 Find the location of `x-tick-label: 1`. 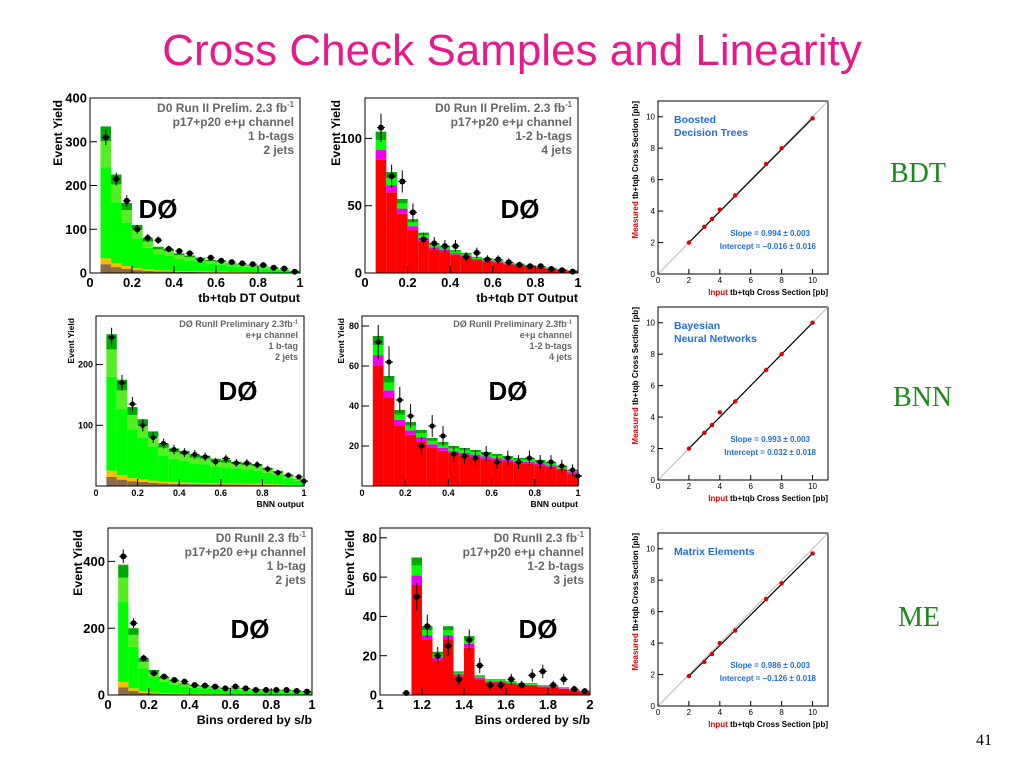

x-tick-label: 1 is located at coordinates (379, 704).